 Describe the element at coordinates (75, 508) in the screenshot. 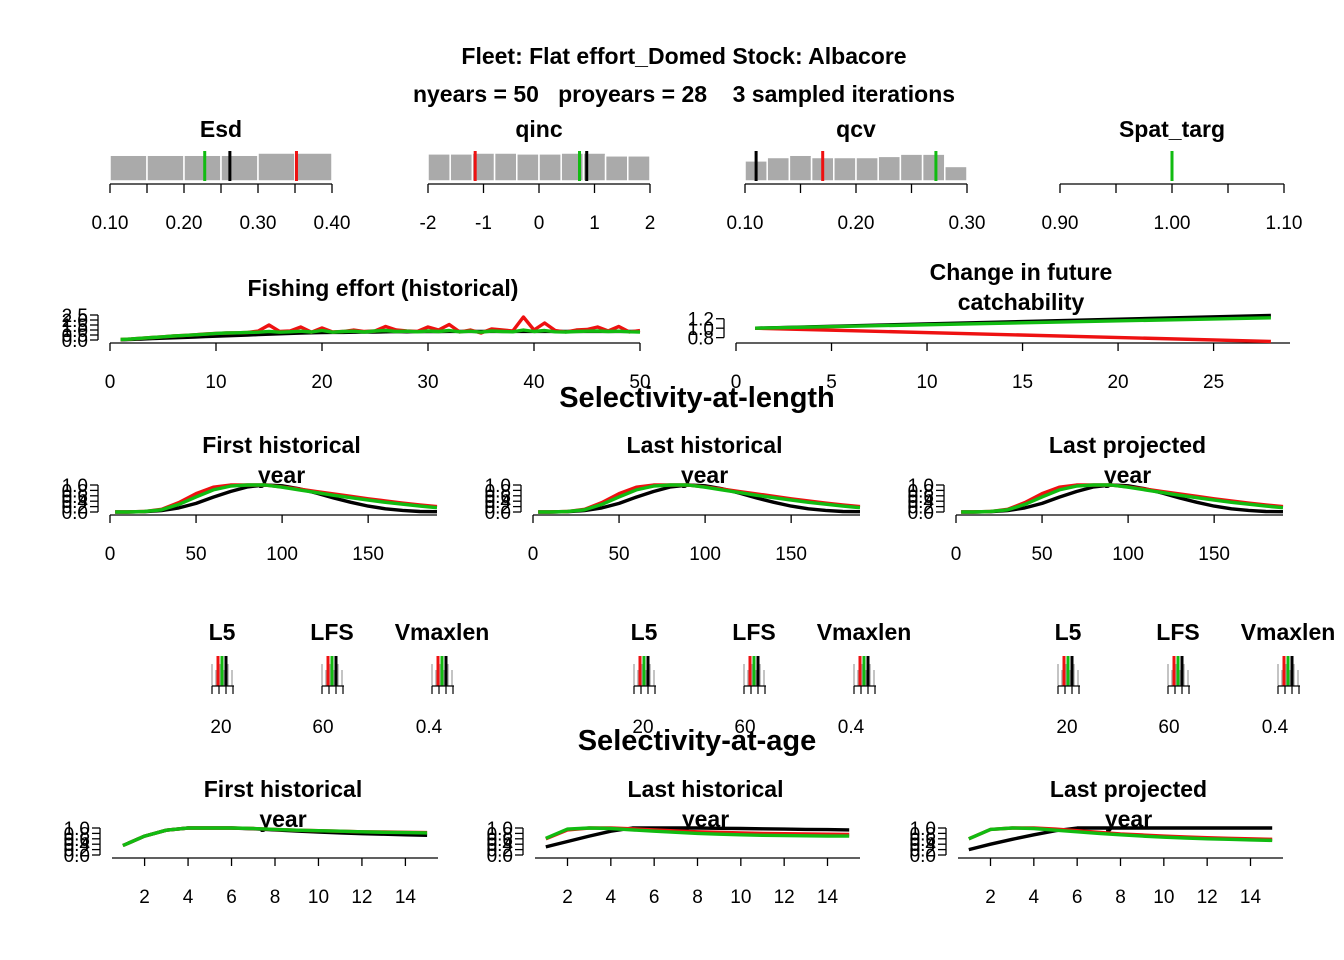

I see `y-tick-label: 0.2` at that location.